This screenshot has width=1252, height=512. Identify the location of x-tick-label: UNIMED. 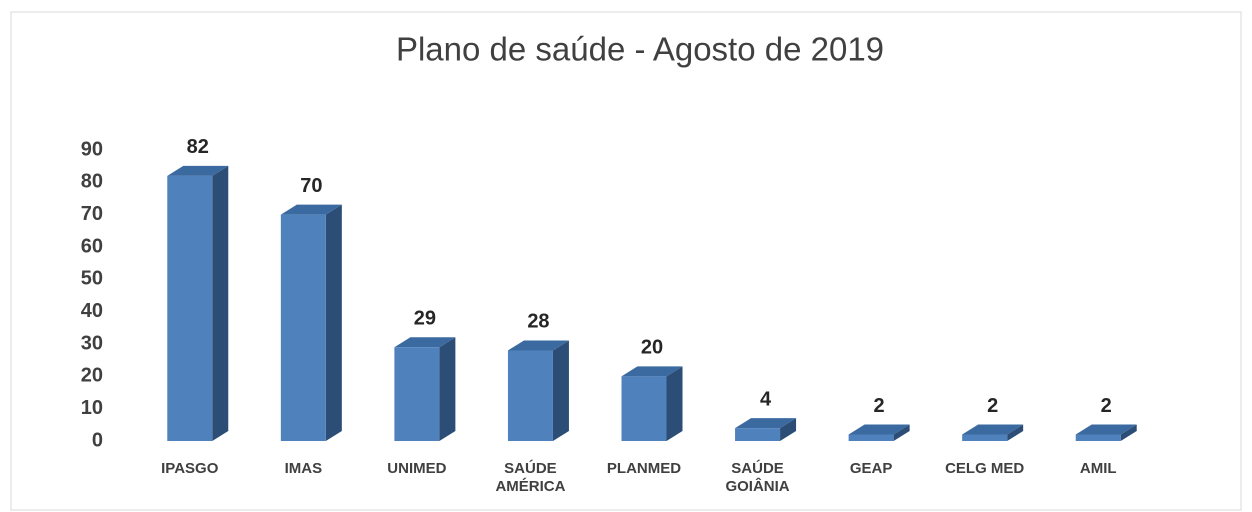
(417, 468).